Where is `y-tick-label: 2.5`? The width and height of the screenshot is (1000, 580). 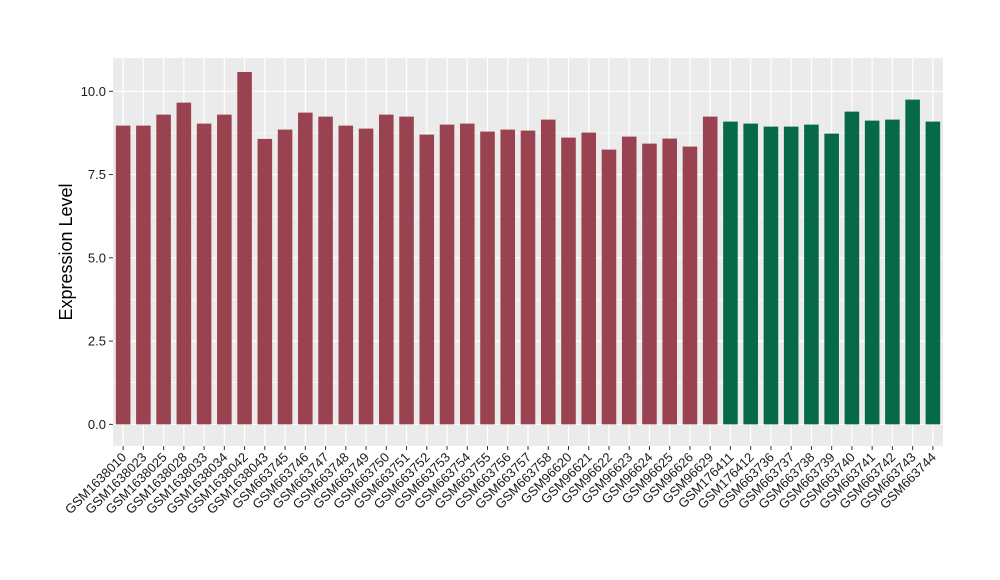 y-tick-label: 2.5 is located at coordinates (97, 341).